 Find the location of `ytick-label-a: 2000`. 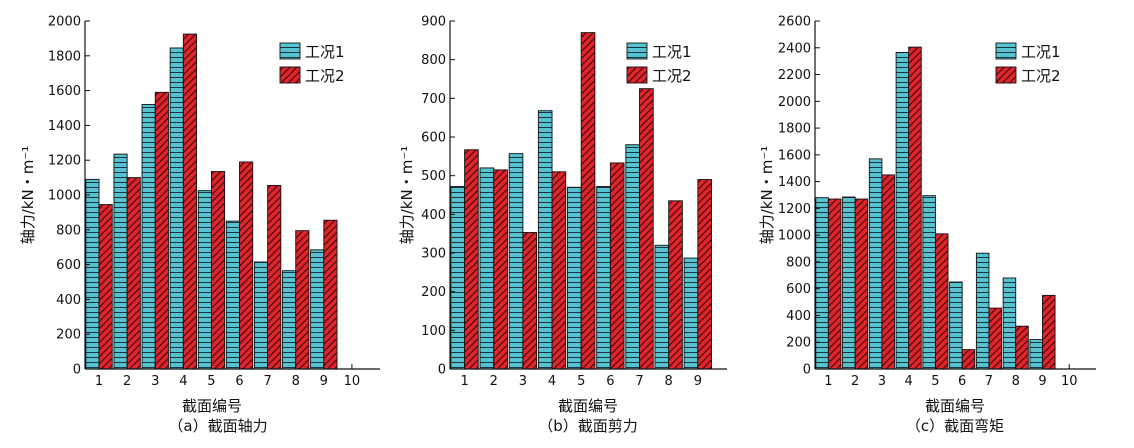

ytick-label-a: 2000 is located at coordinates (64, 22).